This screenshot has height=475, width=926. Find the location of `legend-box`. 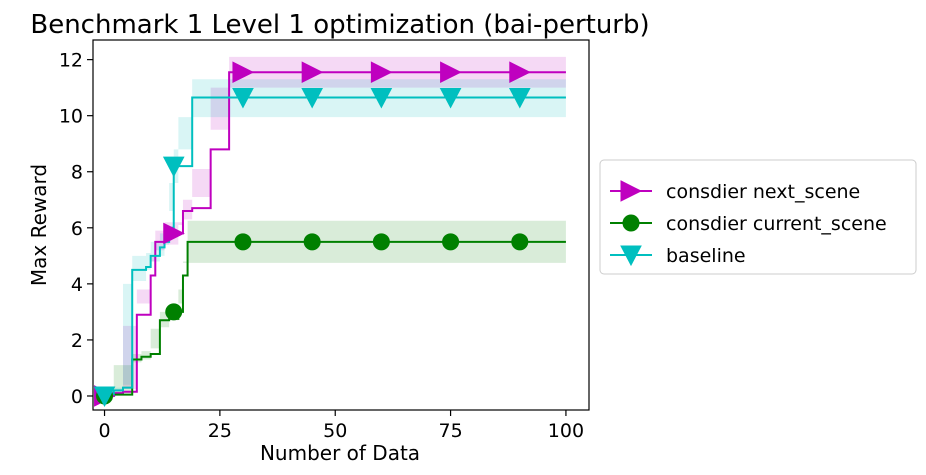

legend-box is located at coordinates (758, 217).